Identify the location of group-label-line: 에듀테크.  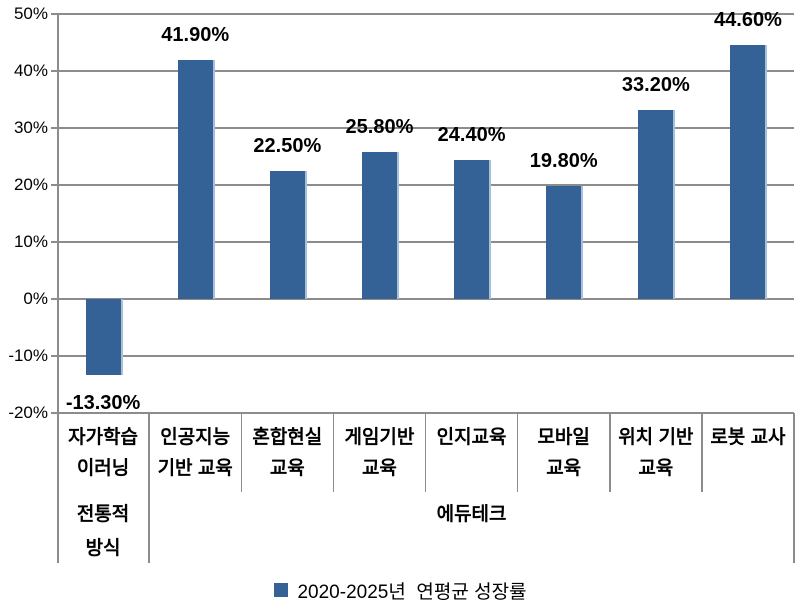
(471, 514).